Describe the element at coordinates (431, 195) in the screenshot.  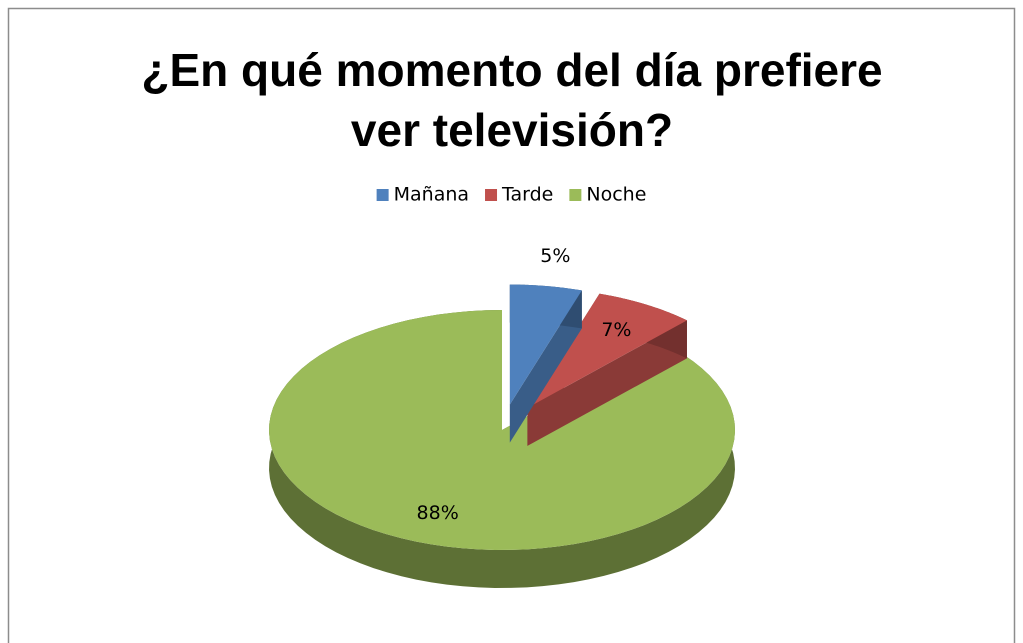
I see `legend-label: Mañana` at that location.